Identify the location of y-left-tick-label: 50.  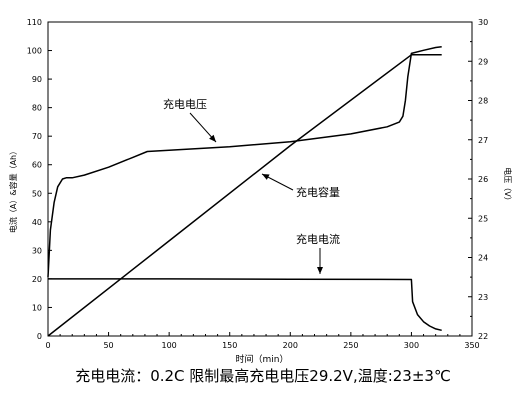
(37, 193).